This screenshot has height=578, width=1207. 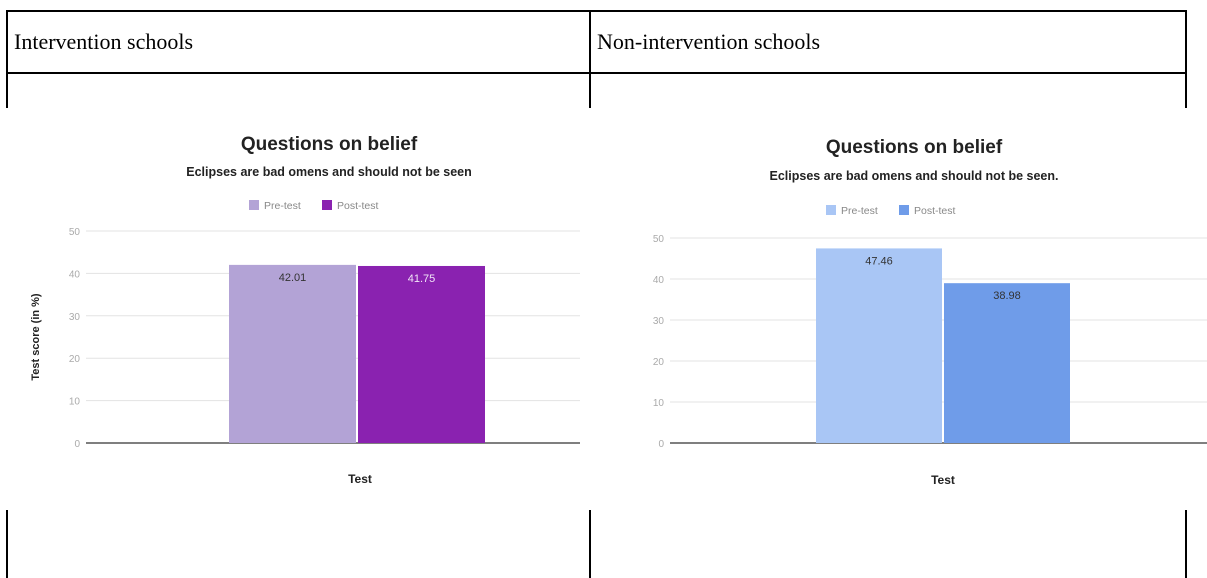 What do you see at coordinates (7, 544) in the screenshot?
I see `table-border-left-lower` at bounding box center [7, 544].